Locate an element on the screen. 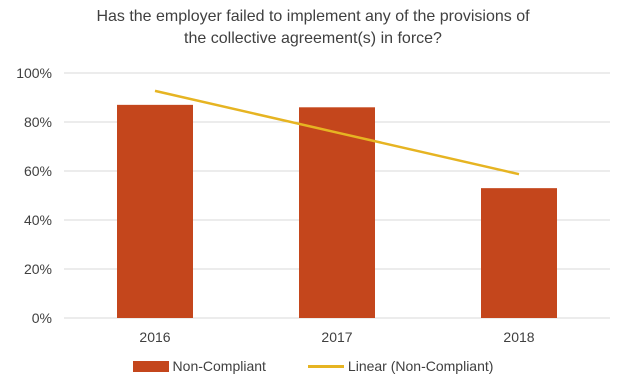 Image resolution: width=626 pixels, height=383 pixels. legend-label-trend: Linear (Non-Compliant) is located at coordinates (420, 366).